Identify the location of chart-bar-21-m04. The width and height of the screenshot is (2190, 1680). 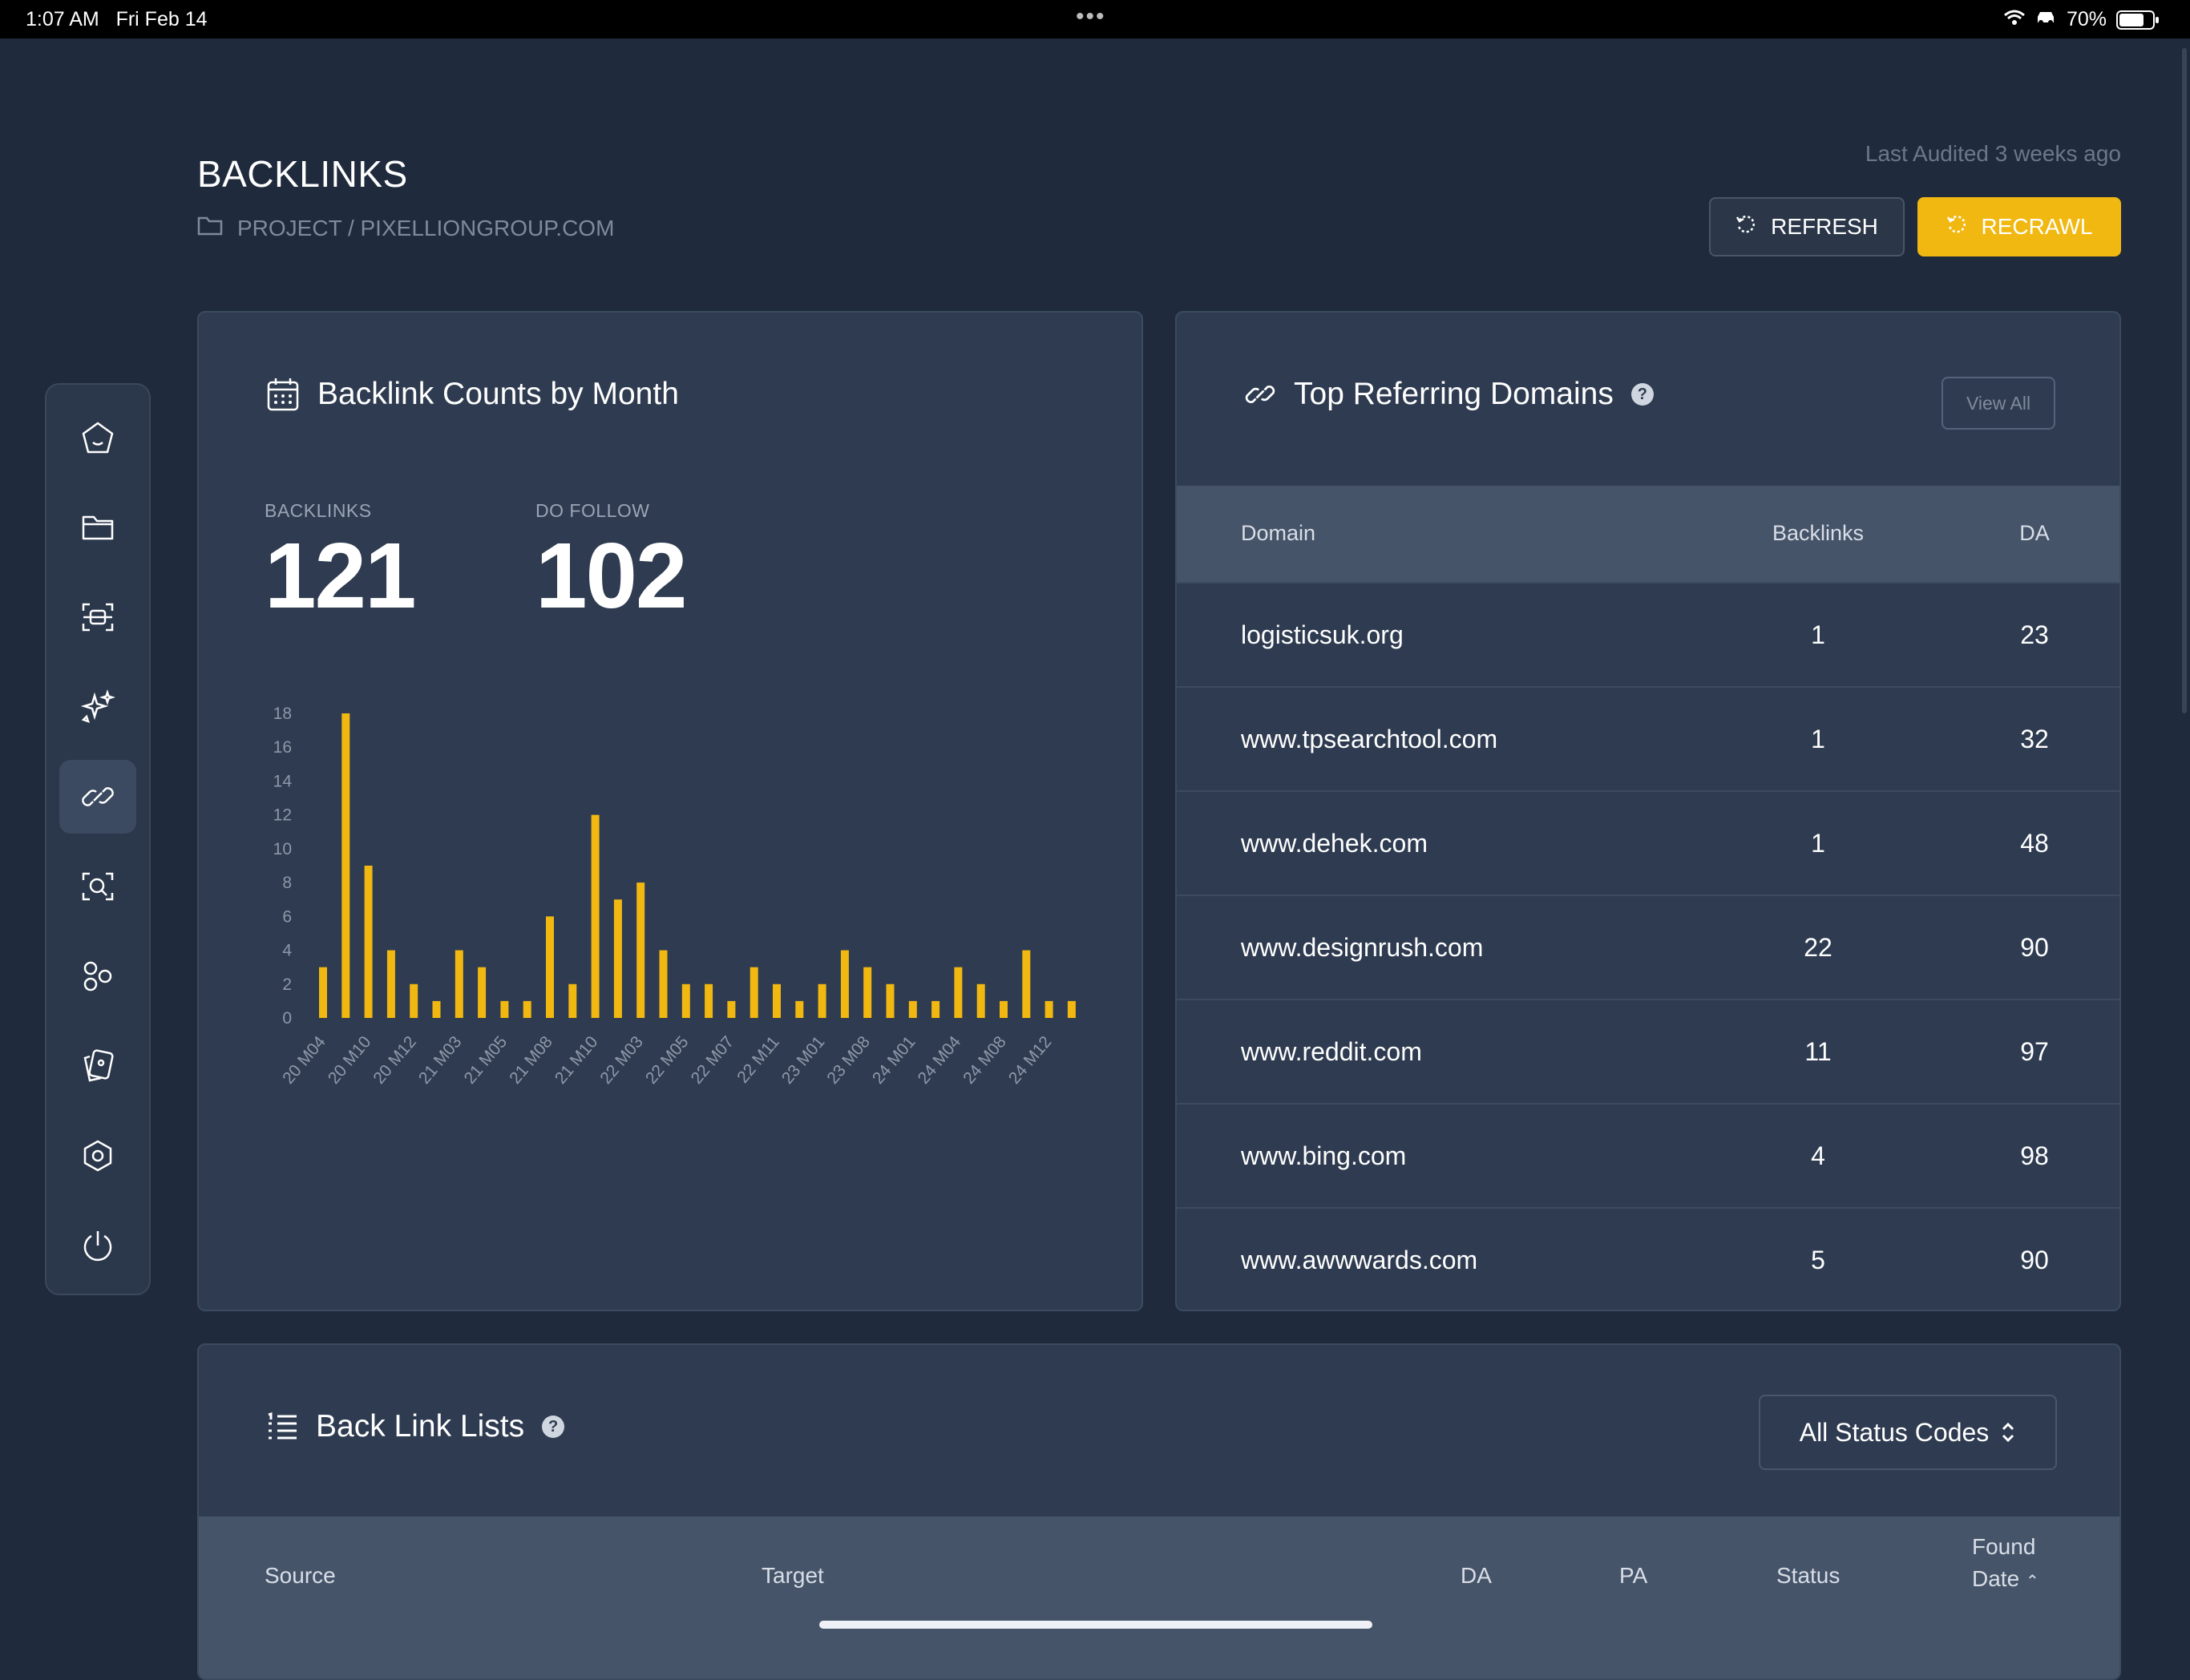
(482, 992).